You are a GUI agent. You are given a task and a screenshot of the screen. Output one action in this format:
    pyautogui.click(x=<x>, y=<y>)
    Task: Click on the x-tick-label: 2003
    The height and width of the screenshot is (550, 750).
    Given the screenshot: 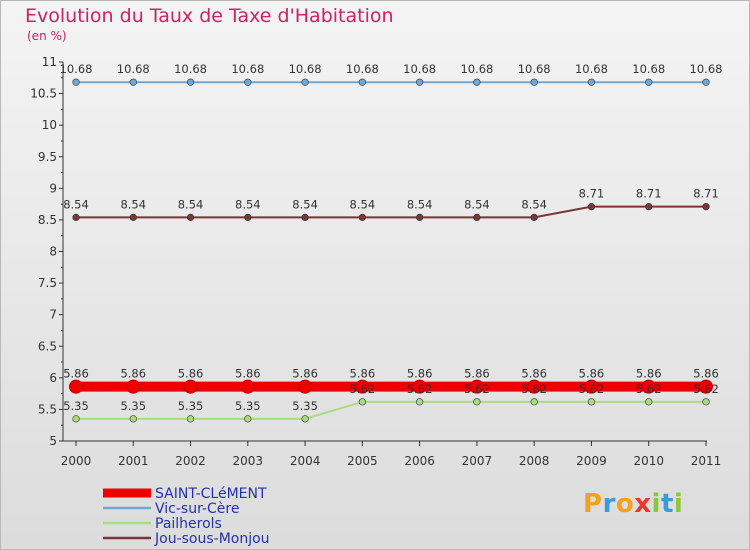 What is the action you would take?
    pyautogui.click(x=248, y=461)
    